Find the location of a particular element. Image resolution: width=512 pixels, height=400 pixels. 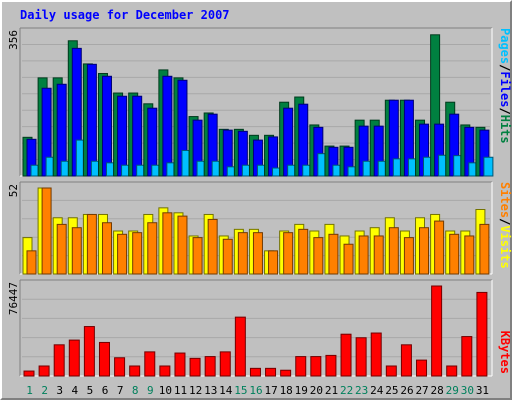

legend: Pages/Files/Hits is located at coordinates (505, 86).